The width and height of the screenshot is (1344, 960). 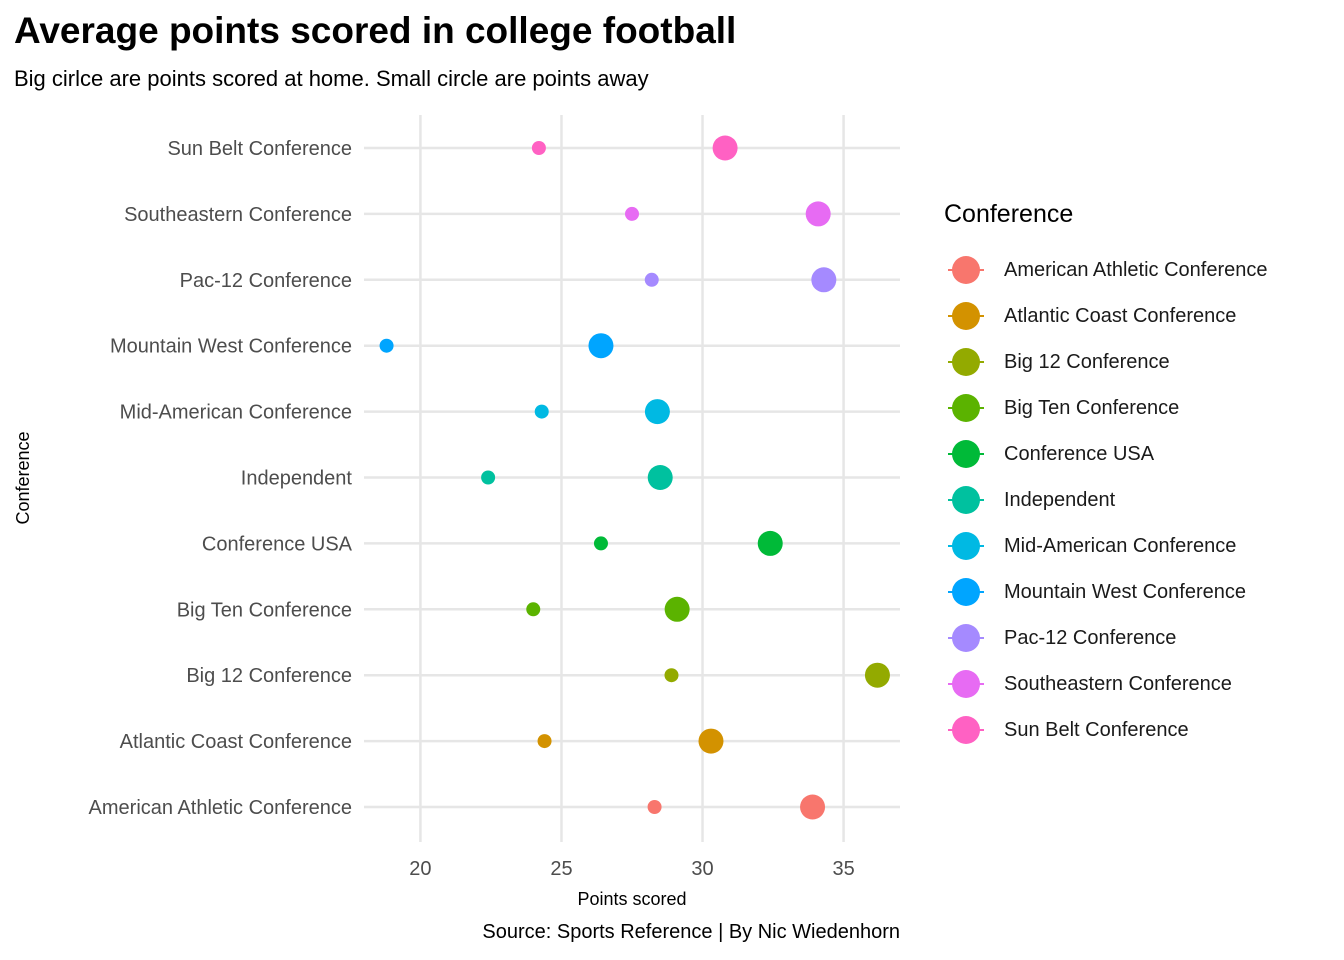 I want to click on legend-item: American Athletic Conference, so click(x=1105, y=270).